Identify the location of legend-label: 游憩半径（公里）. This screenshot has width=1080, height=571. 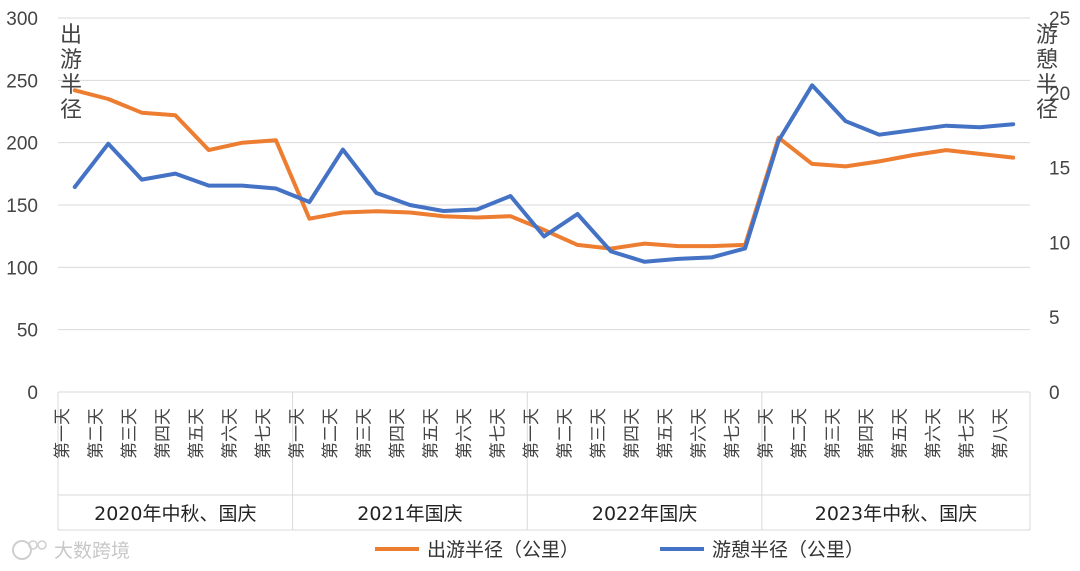
(788, 550).